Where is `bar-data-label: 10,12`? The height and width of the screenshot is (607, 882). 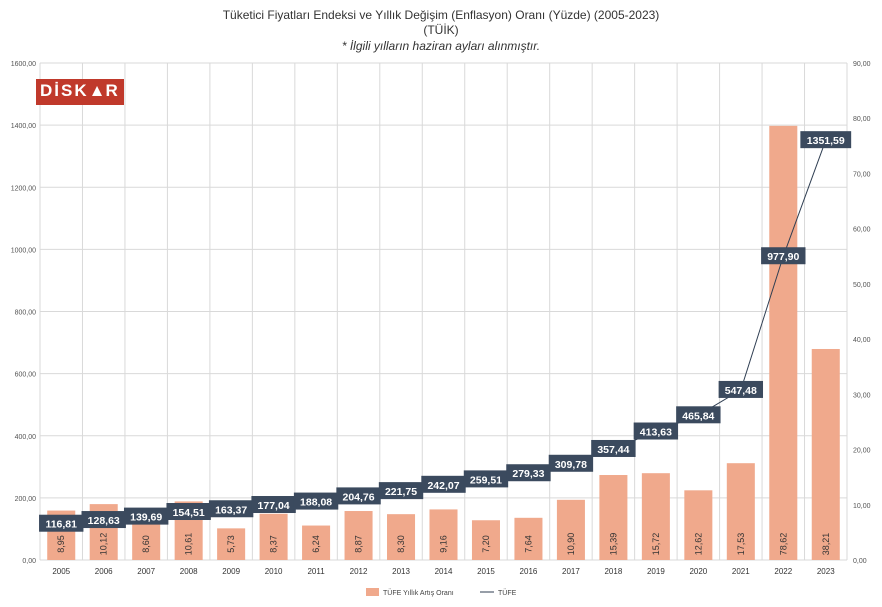
bar-data-label: 10,12 is located at coordinates (104, 544).